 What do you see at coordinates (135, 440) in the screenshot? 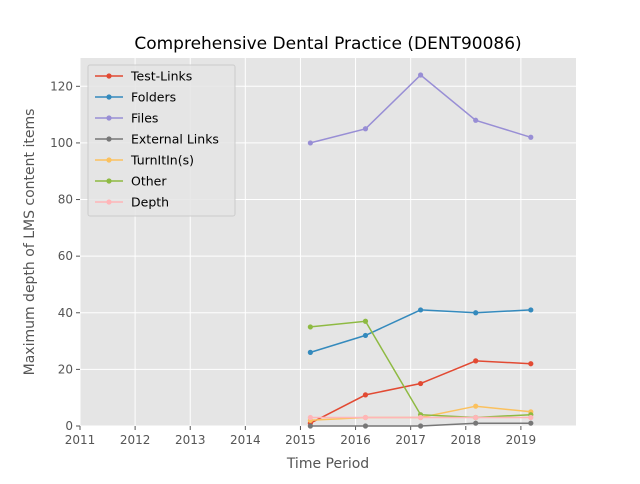
I see `x-tick-label: 2012` at bounding box center [135, 440].